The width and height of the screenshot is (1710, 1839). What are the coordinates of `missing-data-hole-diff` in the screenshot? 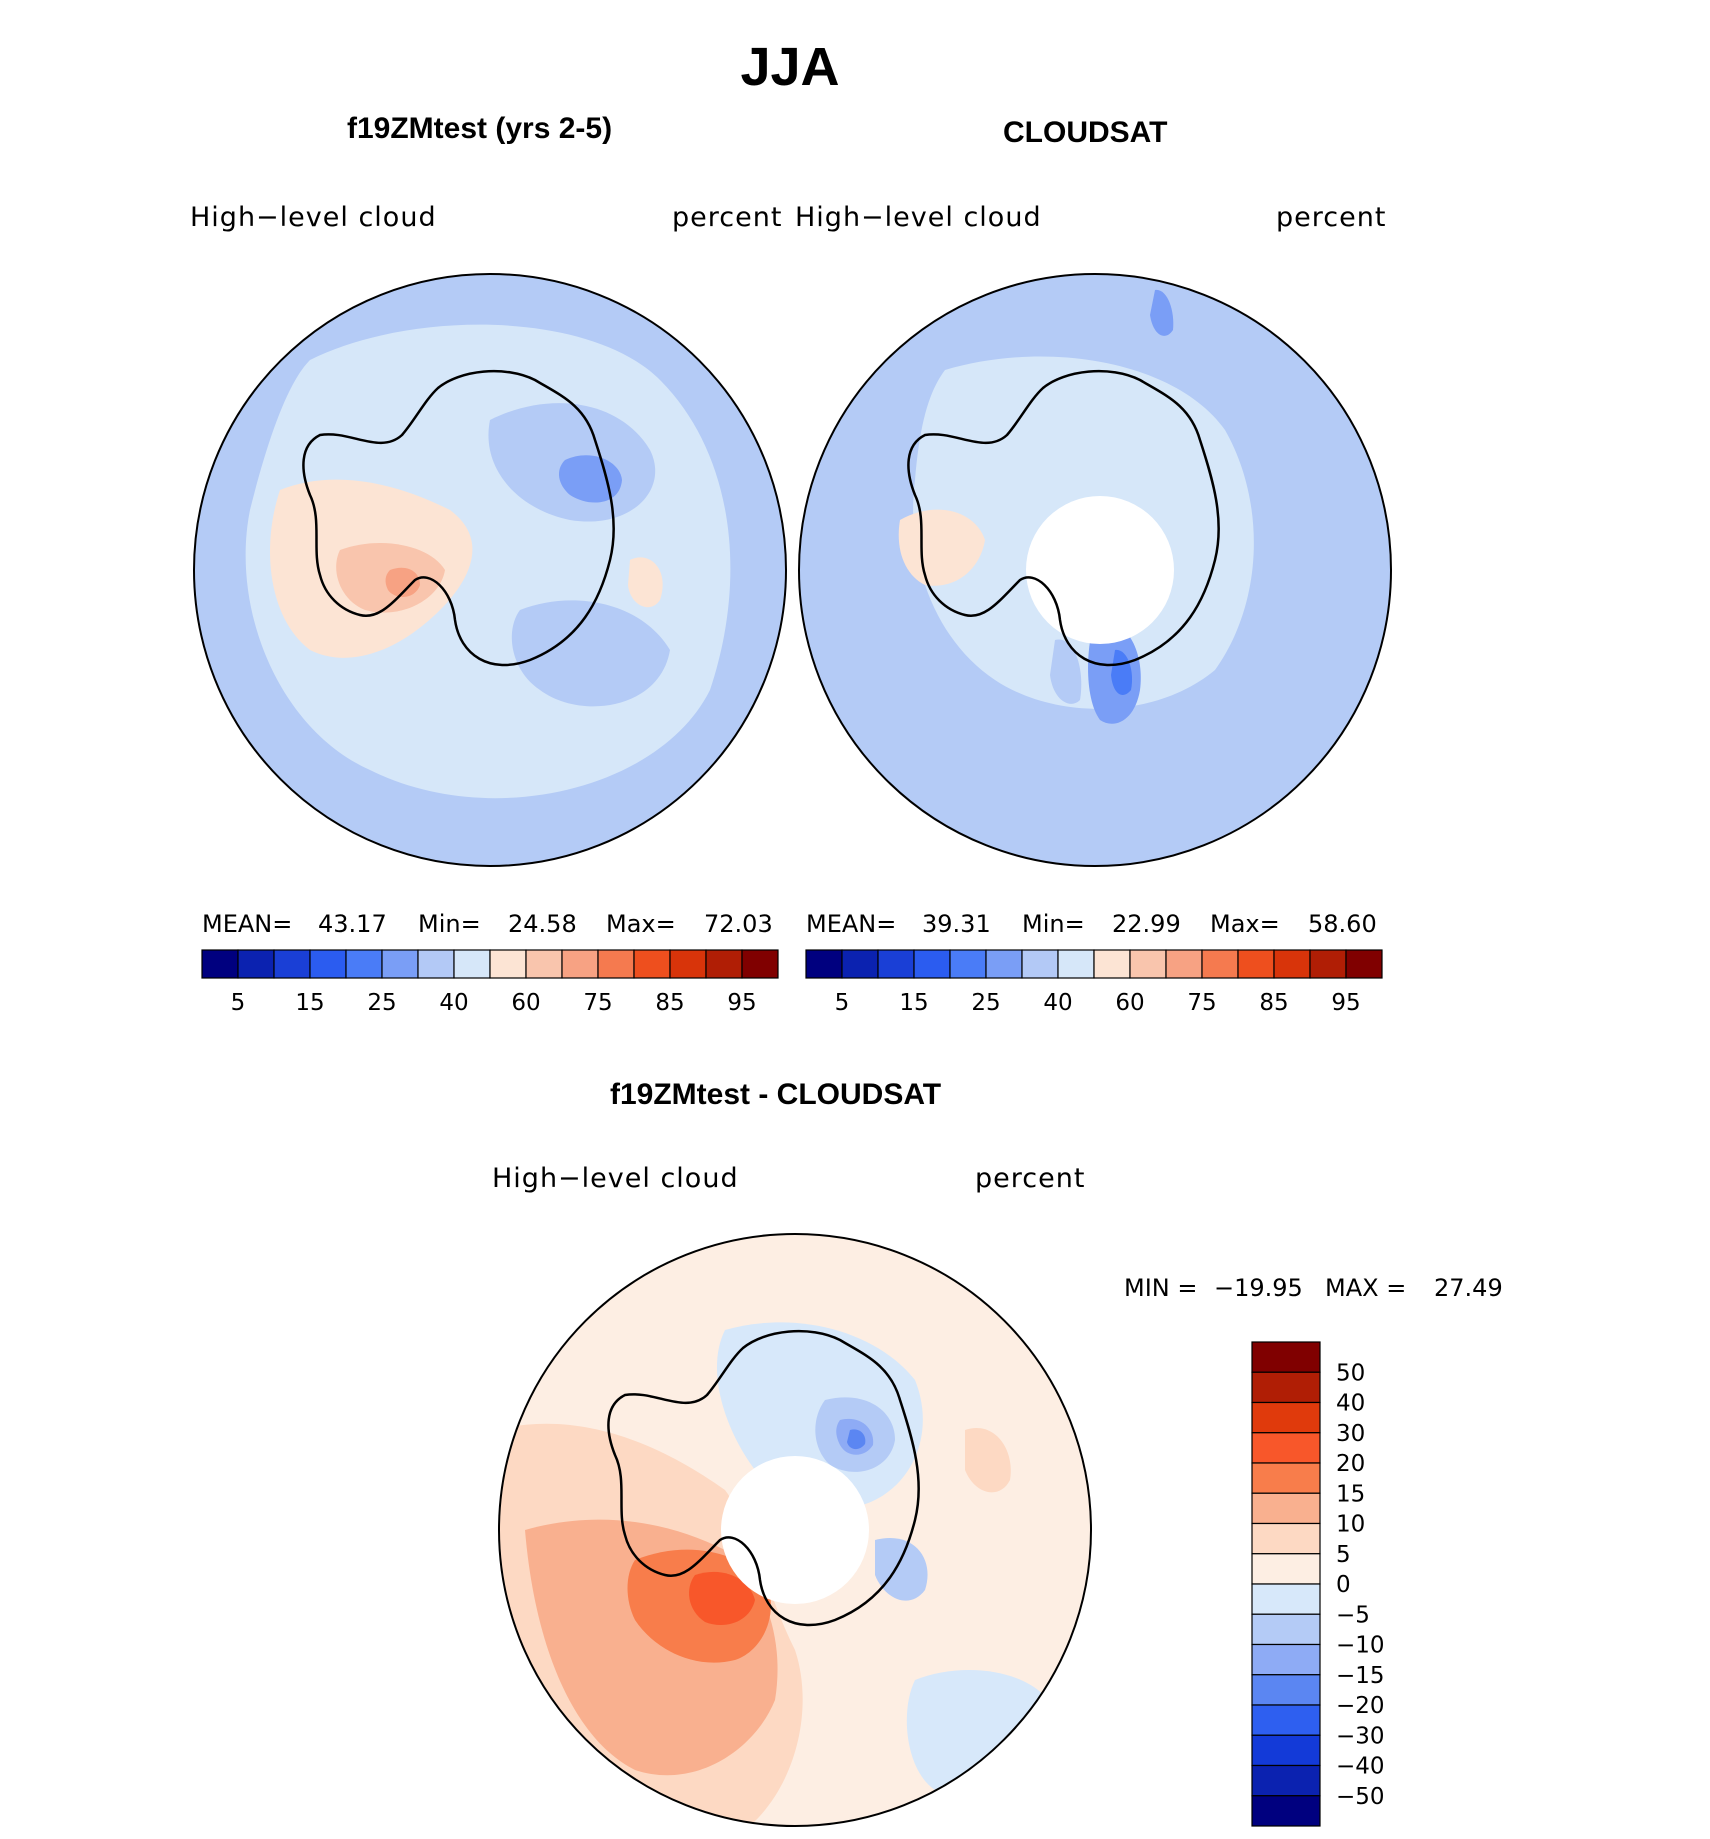 It's located at (795, 1530).